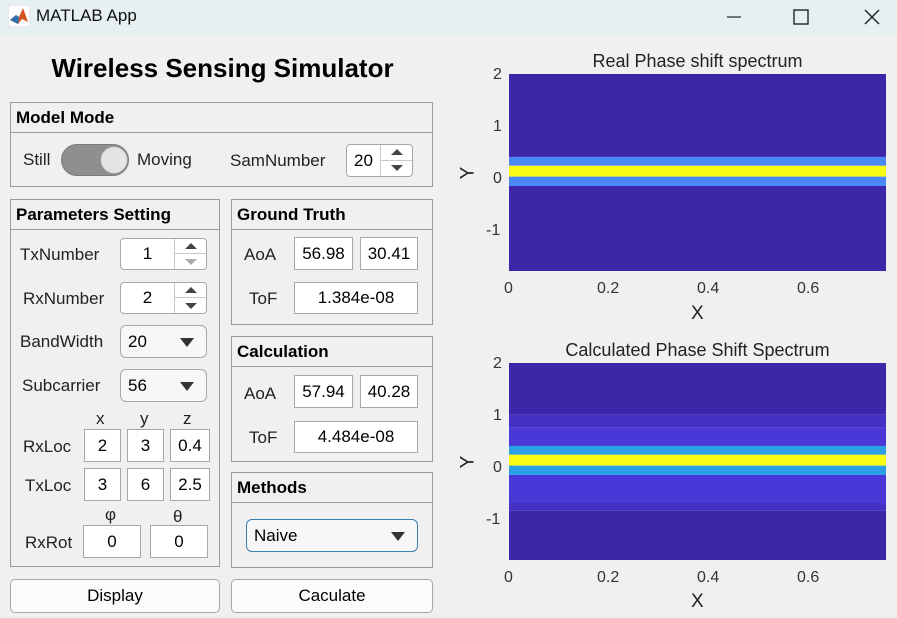  I want to click on txnumber-spinner: 1, so click(163, 254).